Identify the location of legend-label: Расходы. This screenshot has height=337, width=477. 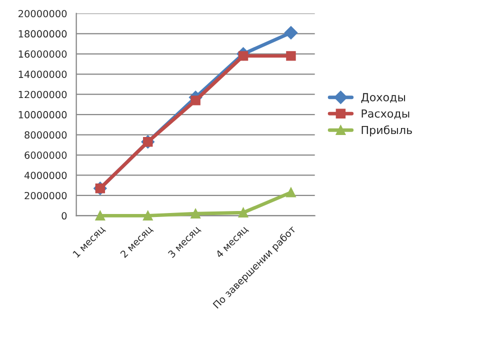
(386, 114).